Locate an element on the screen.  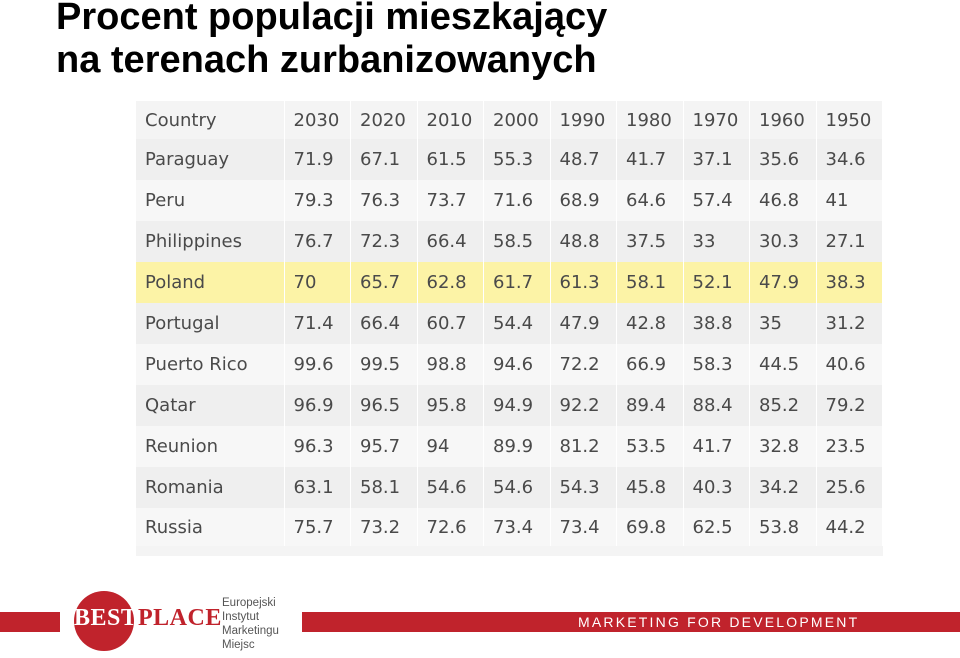
value-cell: 34.6 is located at coordinates (849, 159).